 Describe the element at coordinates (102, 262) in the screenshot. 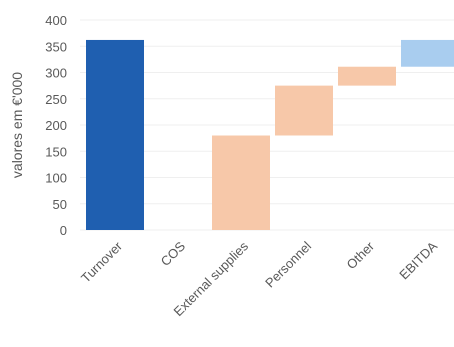

I see `x-tick-label: Turnover` at that location.